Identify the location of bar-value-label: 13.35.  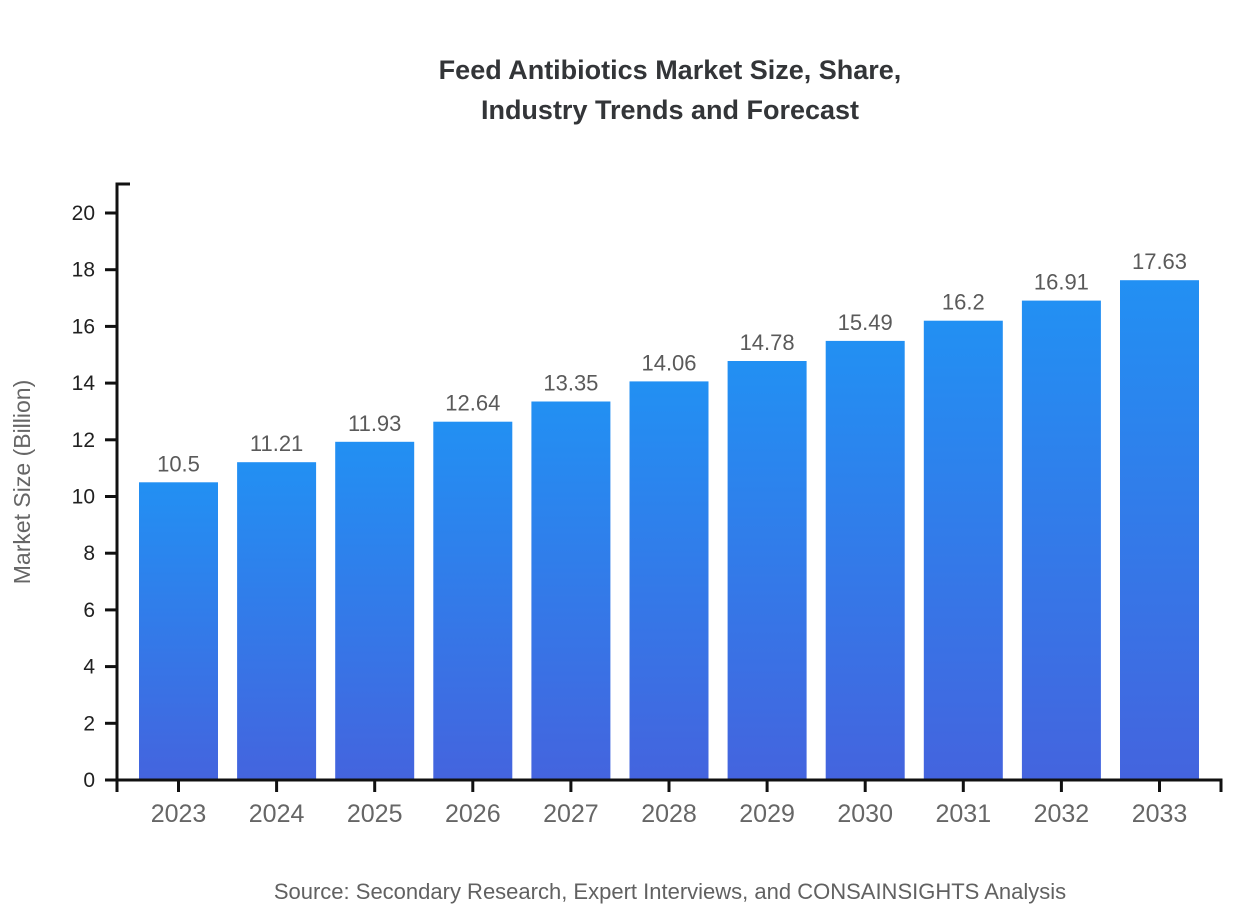
(570, 383).